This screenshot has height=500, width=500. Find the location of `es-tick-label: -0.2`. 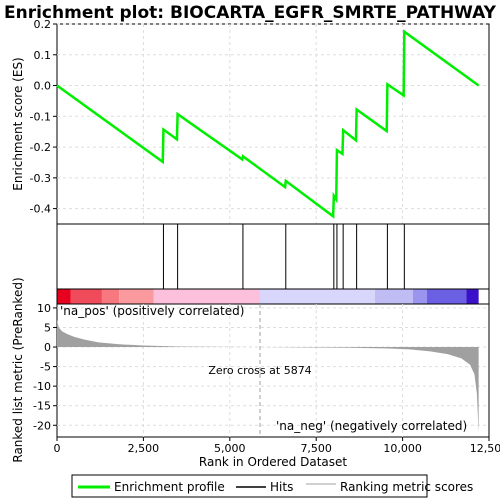

es-tick-label: -0.2 is located at coordinates (40, 147).